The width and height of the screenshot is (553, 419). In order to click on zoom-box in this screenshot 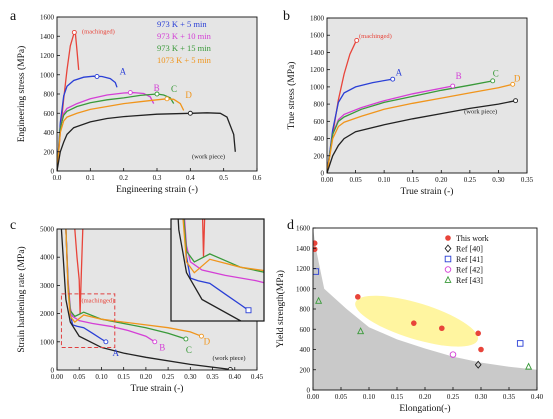, I will do `click(88, 320)`.